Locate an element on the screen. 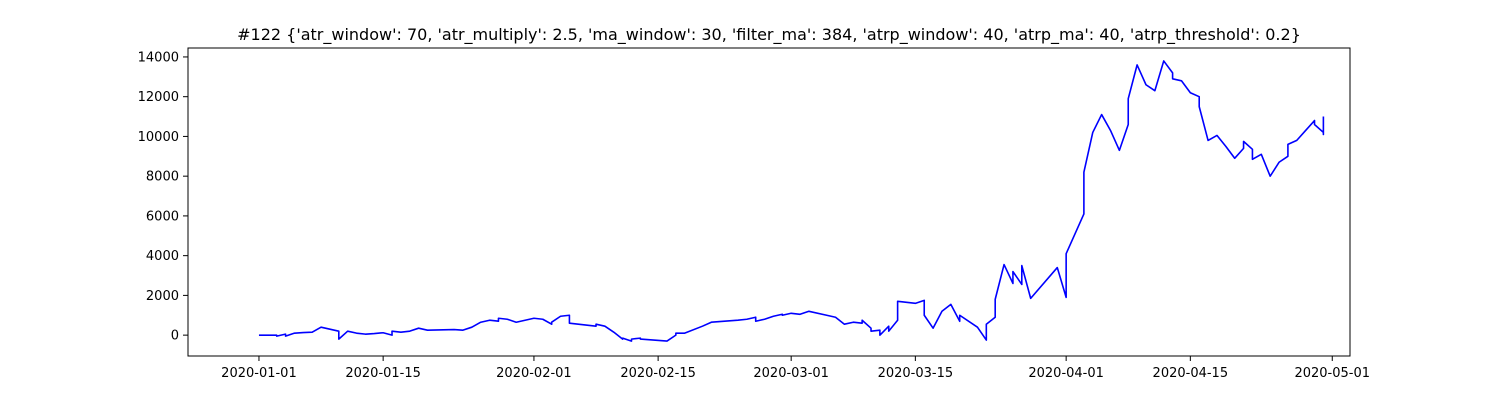  y-tick-label: 2000 is located at coordinates (162, 296).